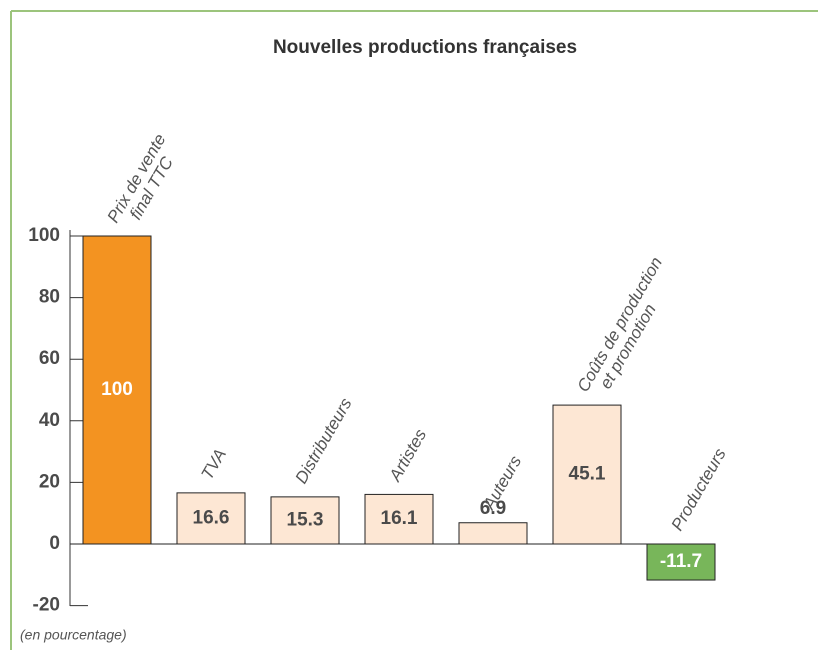  What do you see at coordinates (425, 47) in the screenshot?
I see `chart-title: Nouvelles productions françaises` at bounding box center [425, 47].